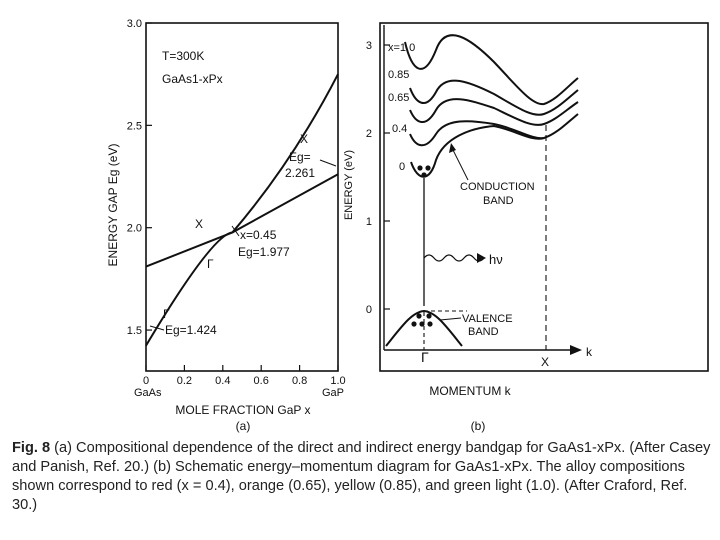  What do you see at coordinates (450, 319) in the screenshot?
I see `valence-pointer` at bounding box center [450, 319].